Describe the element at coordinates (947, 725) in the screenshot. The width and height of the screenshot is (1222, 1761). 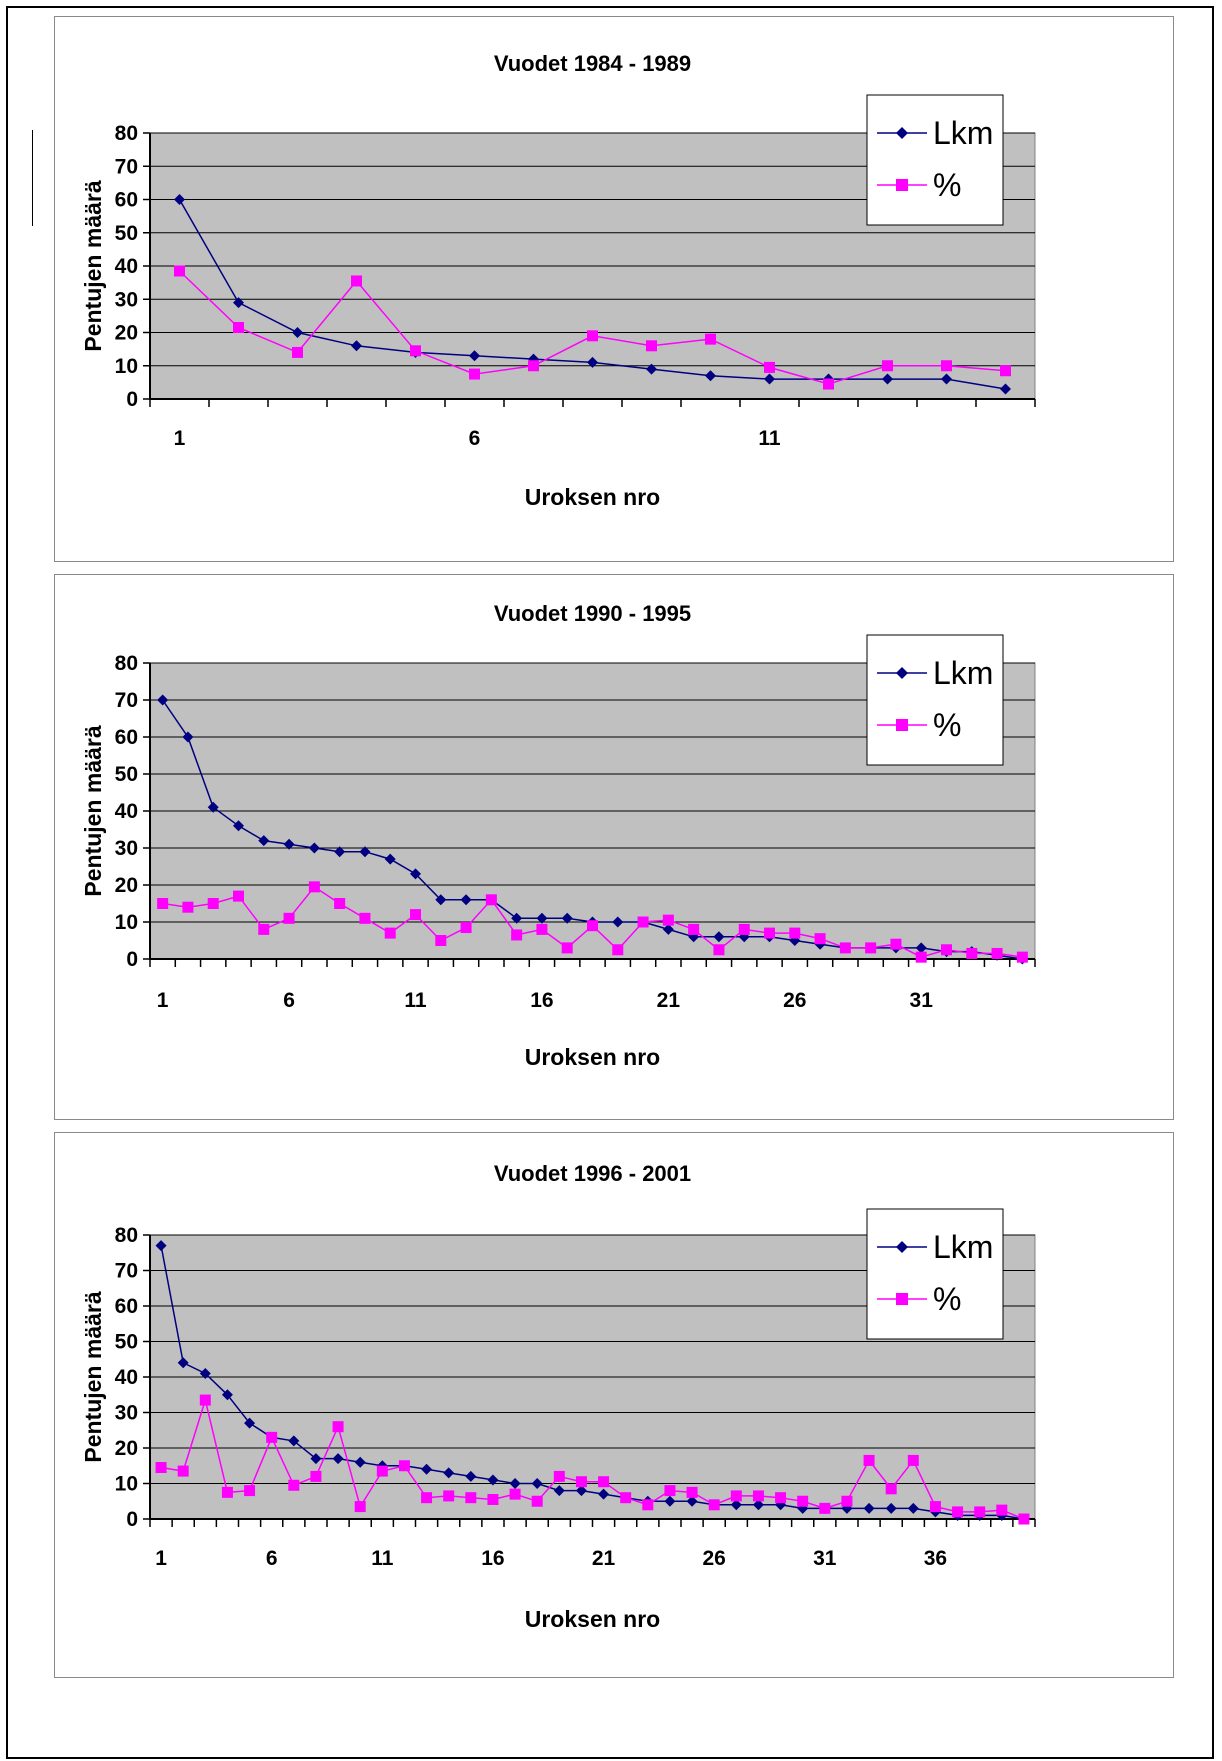
I see `legend-label-series-percent: %` at that location.